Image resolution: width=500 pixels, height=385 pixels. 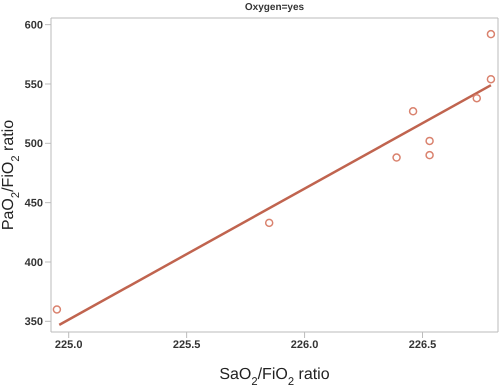 I want to click on x-axis-title: SaO$_{2}$/FiO$_{2}$ ratio, so click(x=274, y=375).